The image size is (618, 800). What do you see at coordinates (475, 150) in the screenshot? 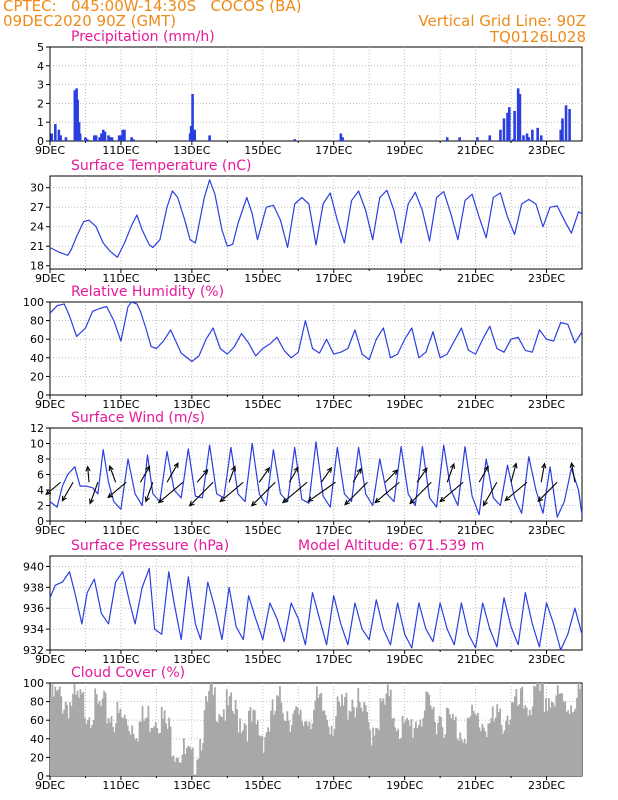
I see `x-tick-label: 21DEC` at bounding box center [475, 150].